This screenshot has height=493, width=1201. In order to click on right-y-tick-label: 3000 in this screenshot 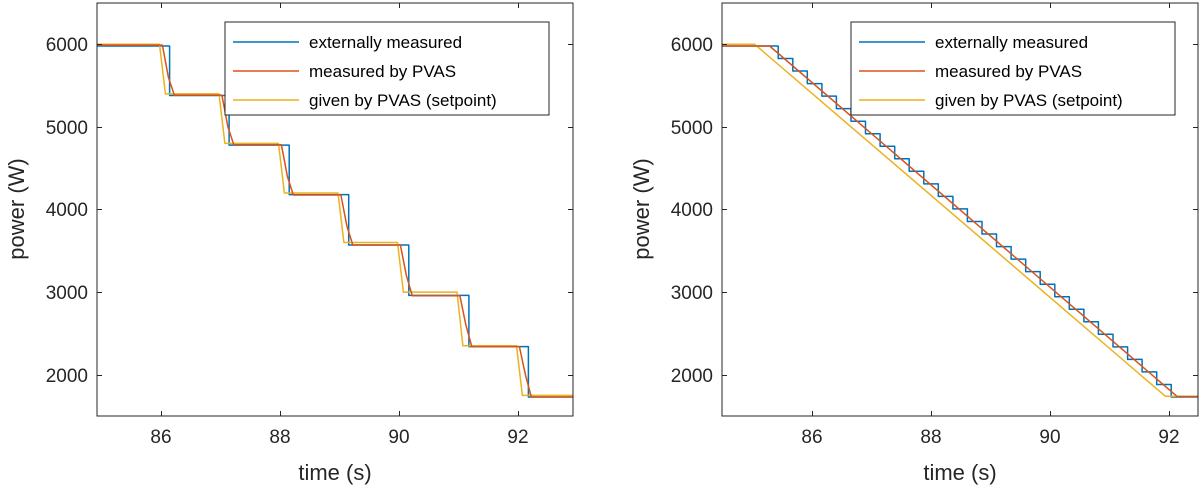, I will do `click(692, 293)`.